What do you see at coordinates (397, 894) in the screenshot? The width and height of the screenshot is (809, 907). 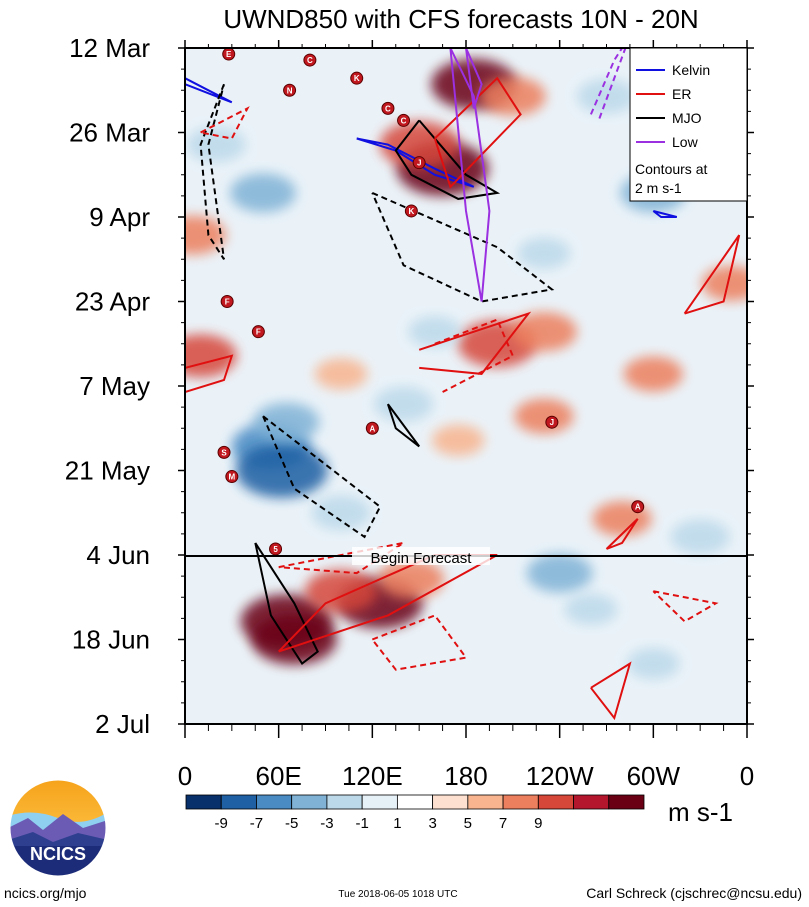 I see `footer-timestamp: Tue 2018-06-05 1018 UTC` at bounding box center [397, 894].